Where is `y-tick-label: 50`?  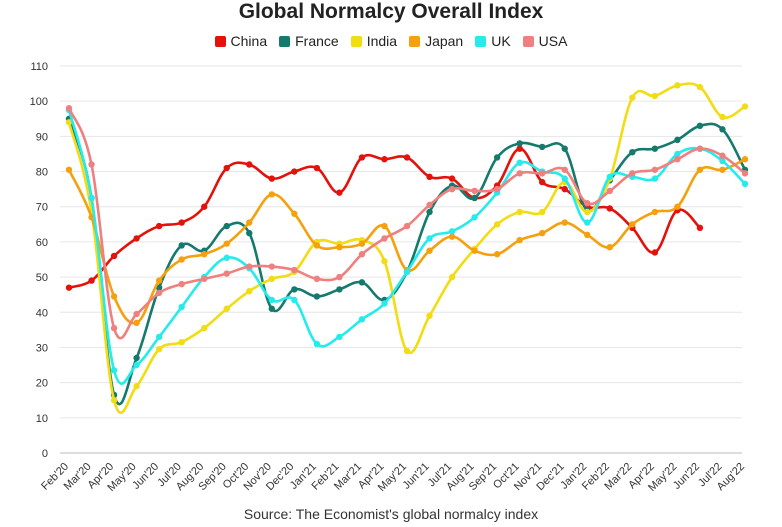
y-tick-label: 50 is located at coordinates (42, 278).